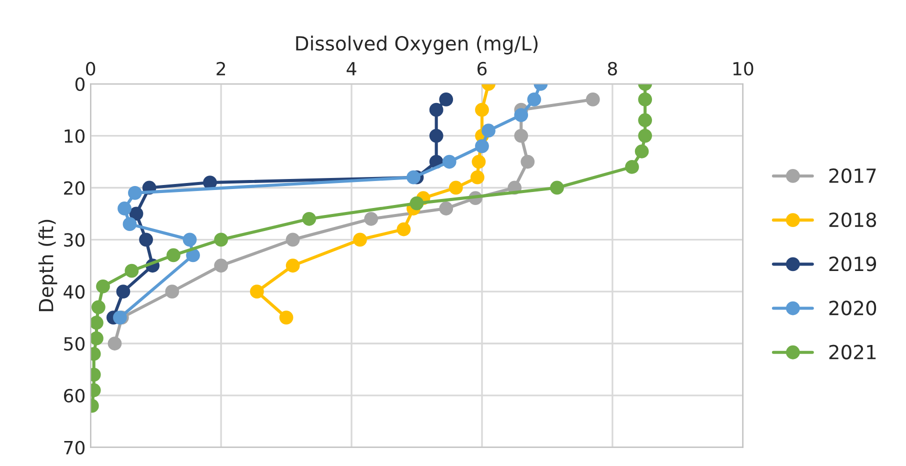 Image resolution: width=906 pixels, height=466 pixels. What do you see at coordinates (852, 352) in the screenshot?
I see `legend-label: 2021` at bounding box center [852, 352].